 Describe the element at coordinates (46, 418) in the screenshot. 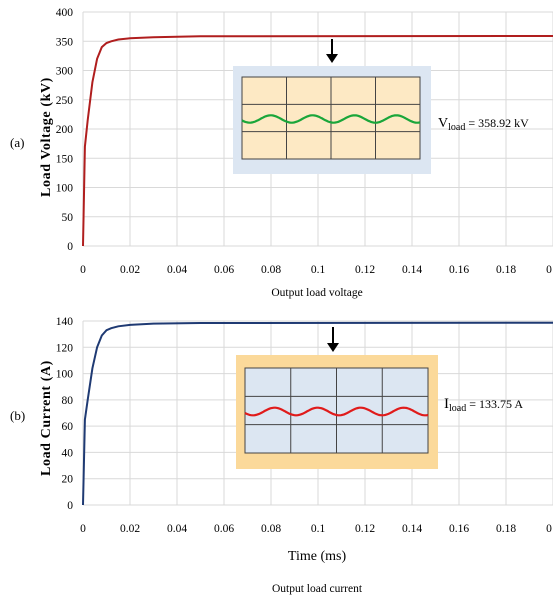

I see `y-axis-title-current: Load Current (A)` at that location.